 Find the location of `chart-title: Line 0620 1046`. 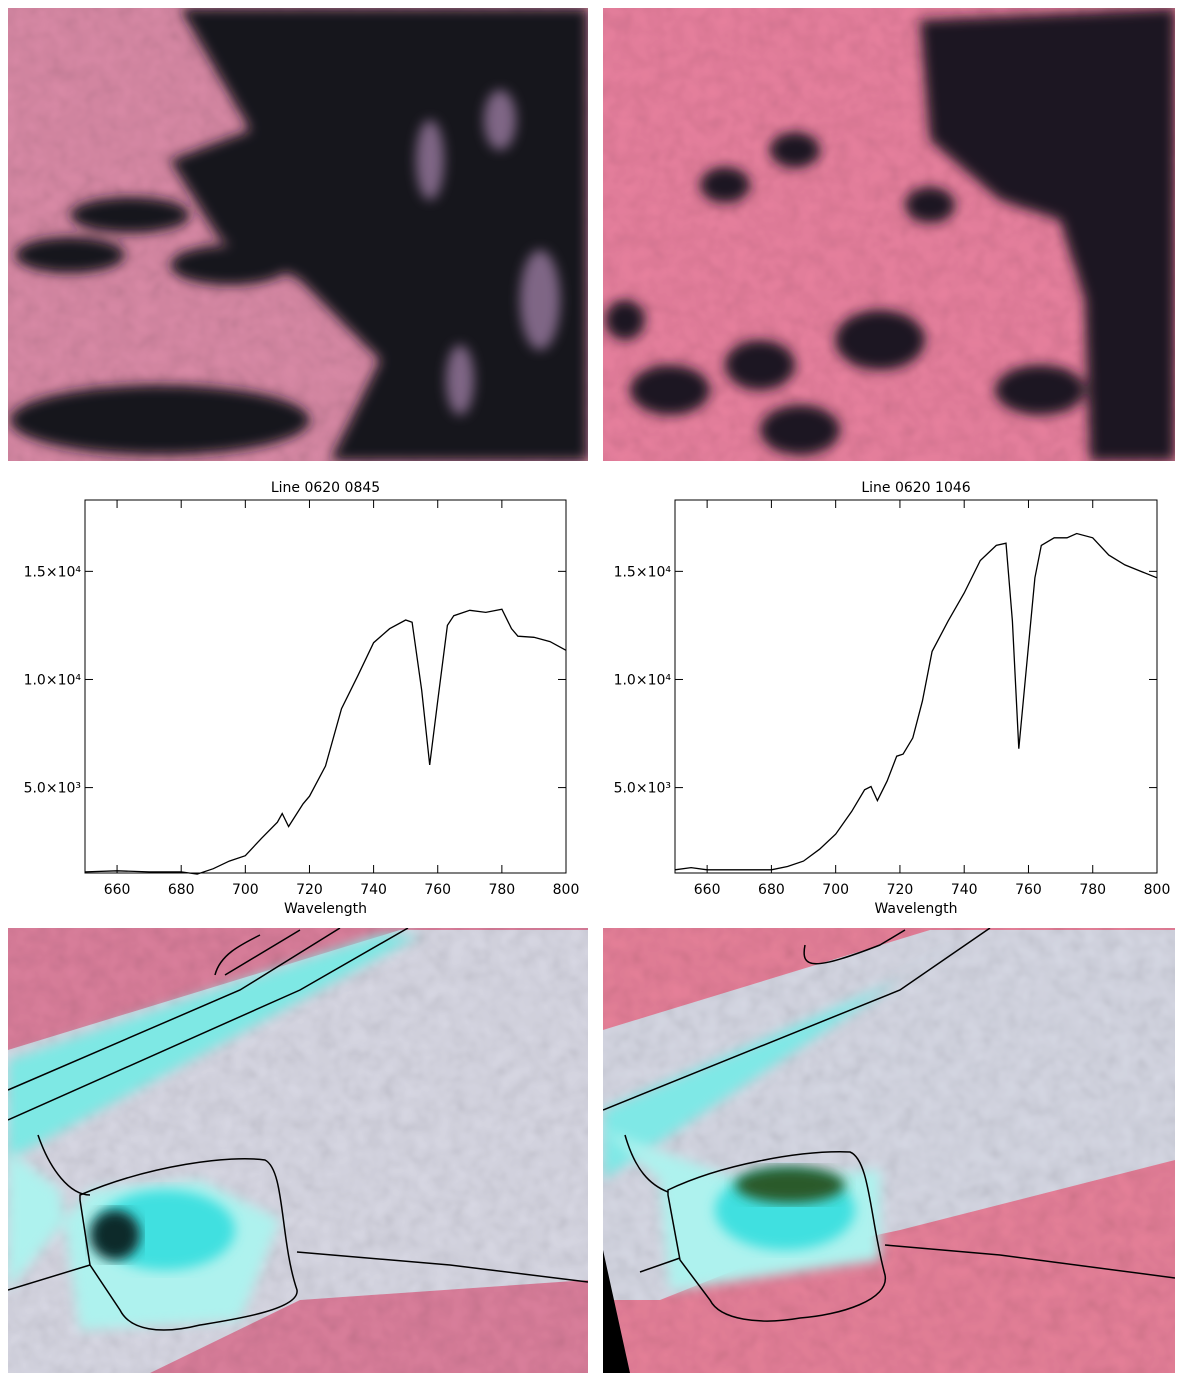

chart-title: Line 0620 1046 is located at coordinates (915, 488).